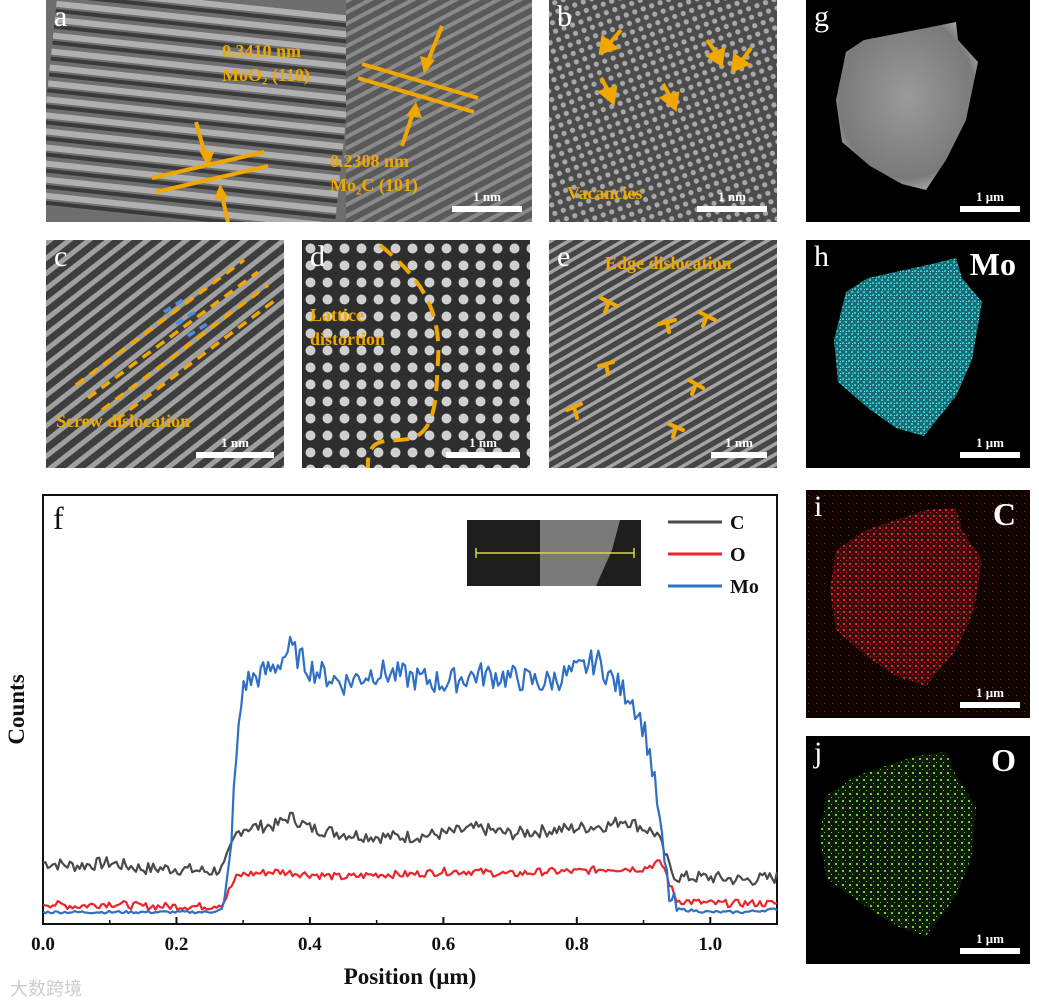 The width and height of the screenshot is (1039, 1005). I want to click on panel-a-label: a, so click(61, 16).